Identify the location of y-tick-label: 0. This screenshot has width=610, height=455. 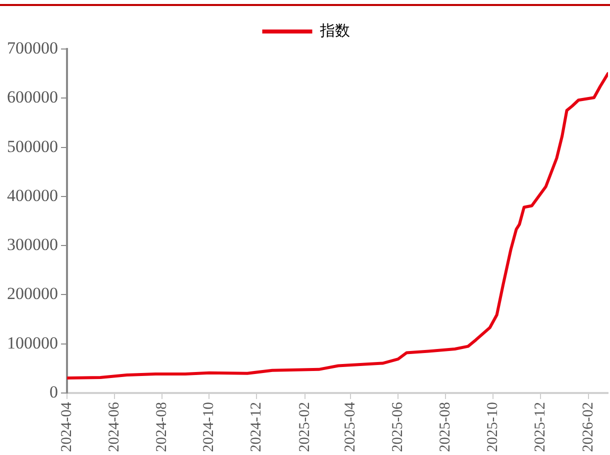
(54, 392).